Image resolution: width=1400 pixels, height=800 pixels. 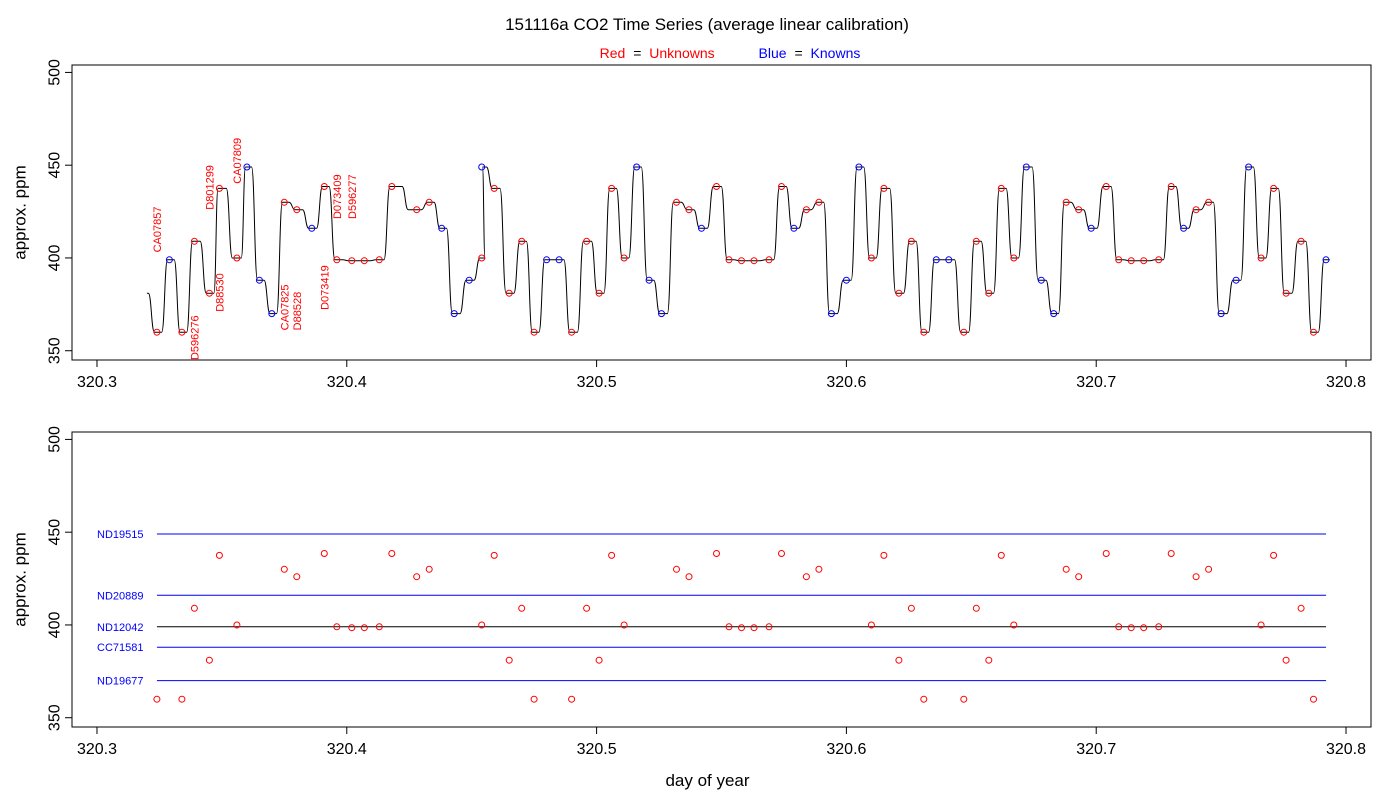 I want to click on y-tick-label: 450, so click(x=55, y=165).